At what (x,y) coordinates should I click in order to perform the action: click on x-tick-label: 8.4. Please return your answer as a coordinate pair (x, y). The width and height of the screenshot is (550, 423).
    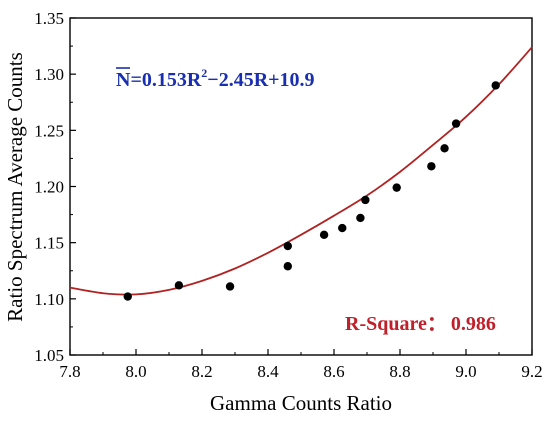
    Looking at the image, I should click on (268, 371).